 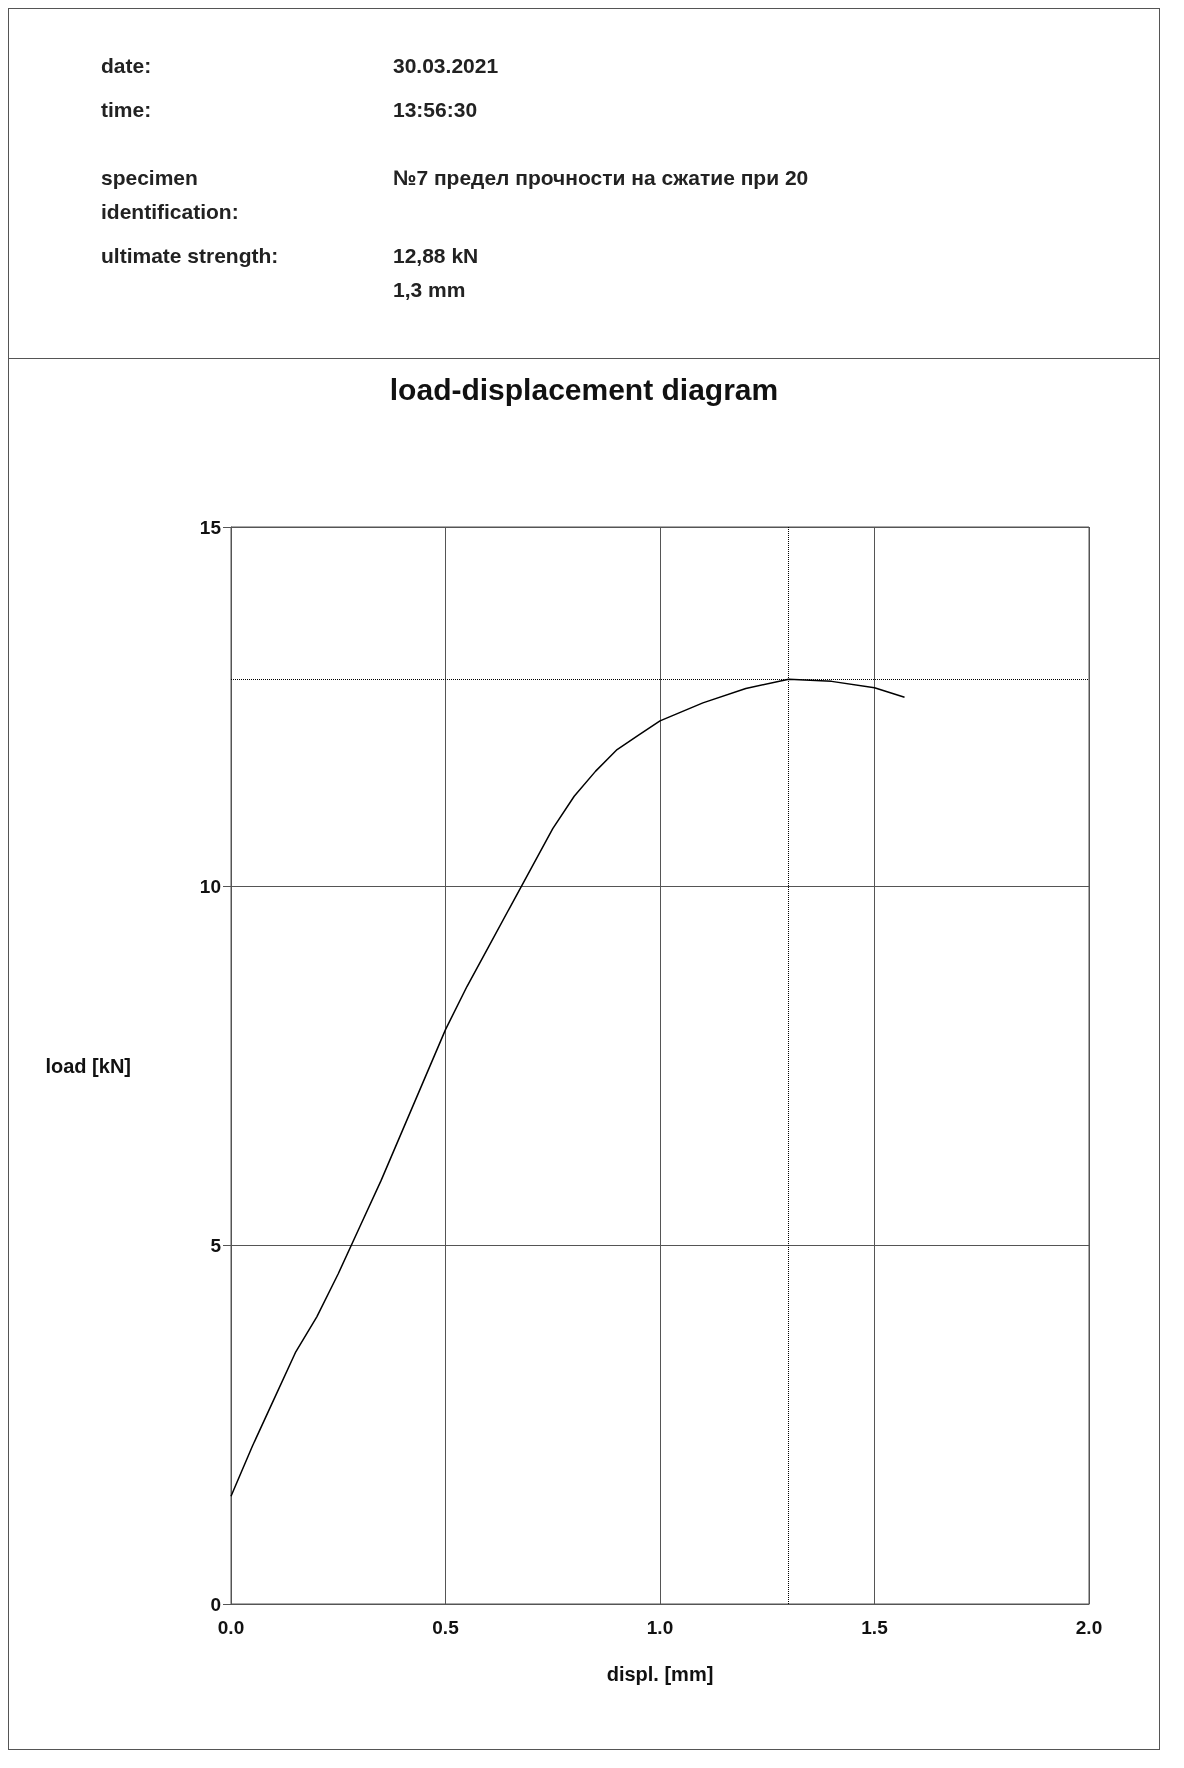 I want to click on x-tick-label: 1.0, so click(x=660, y=1627).